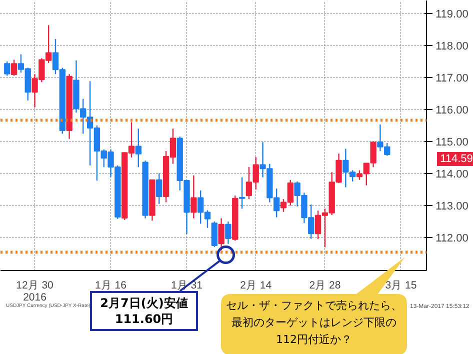  I want to click on y-tick-label: 112.00, so click(452, 238).